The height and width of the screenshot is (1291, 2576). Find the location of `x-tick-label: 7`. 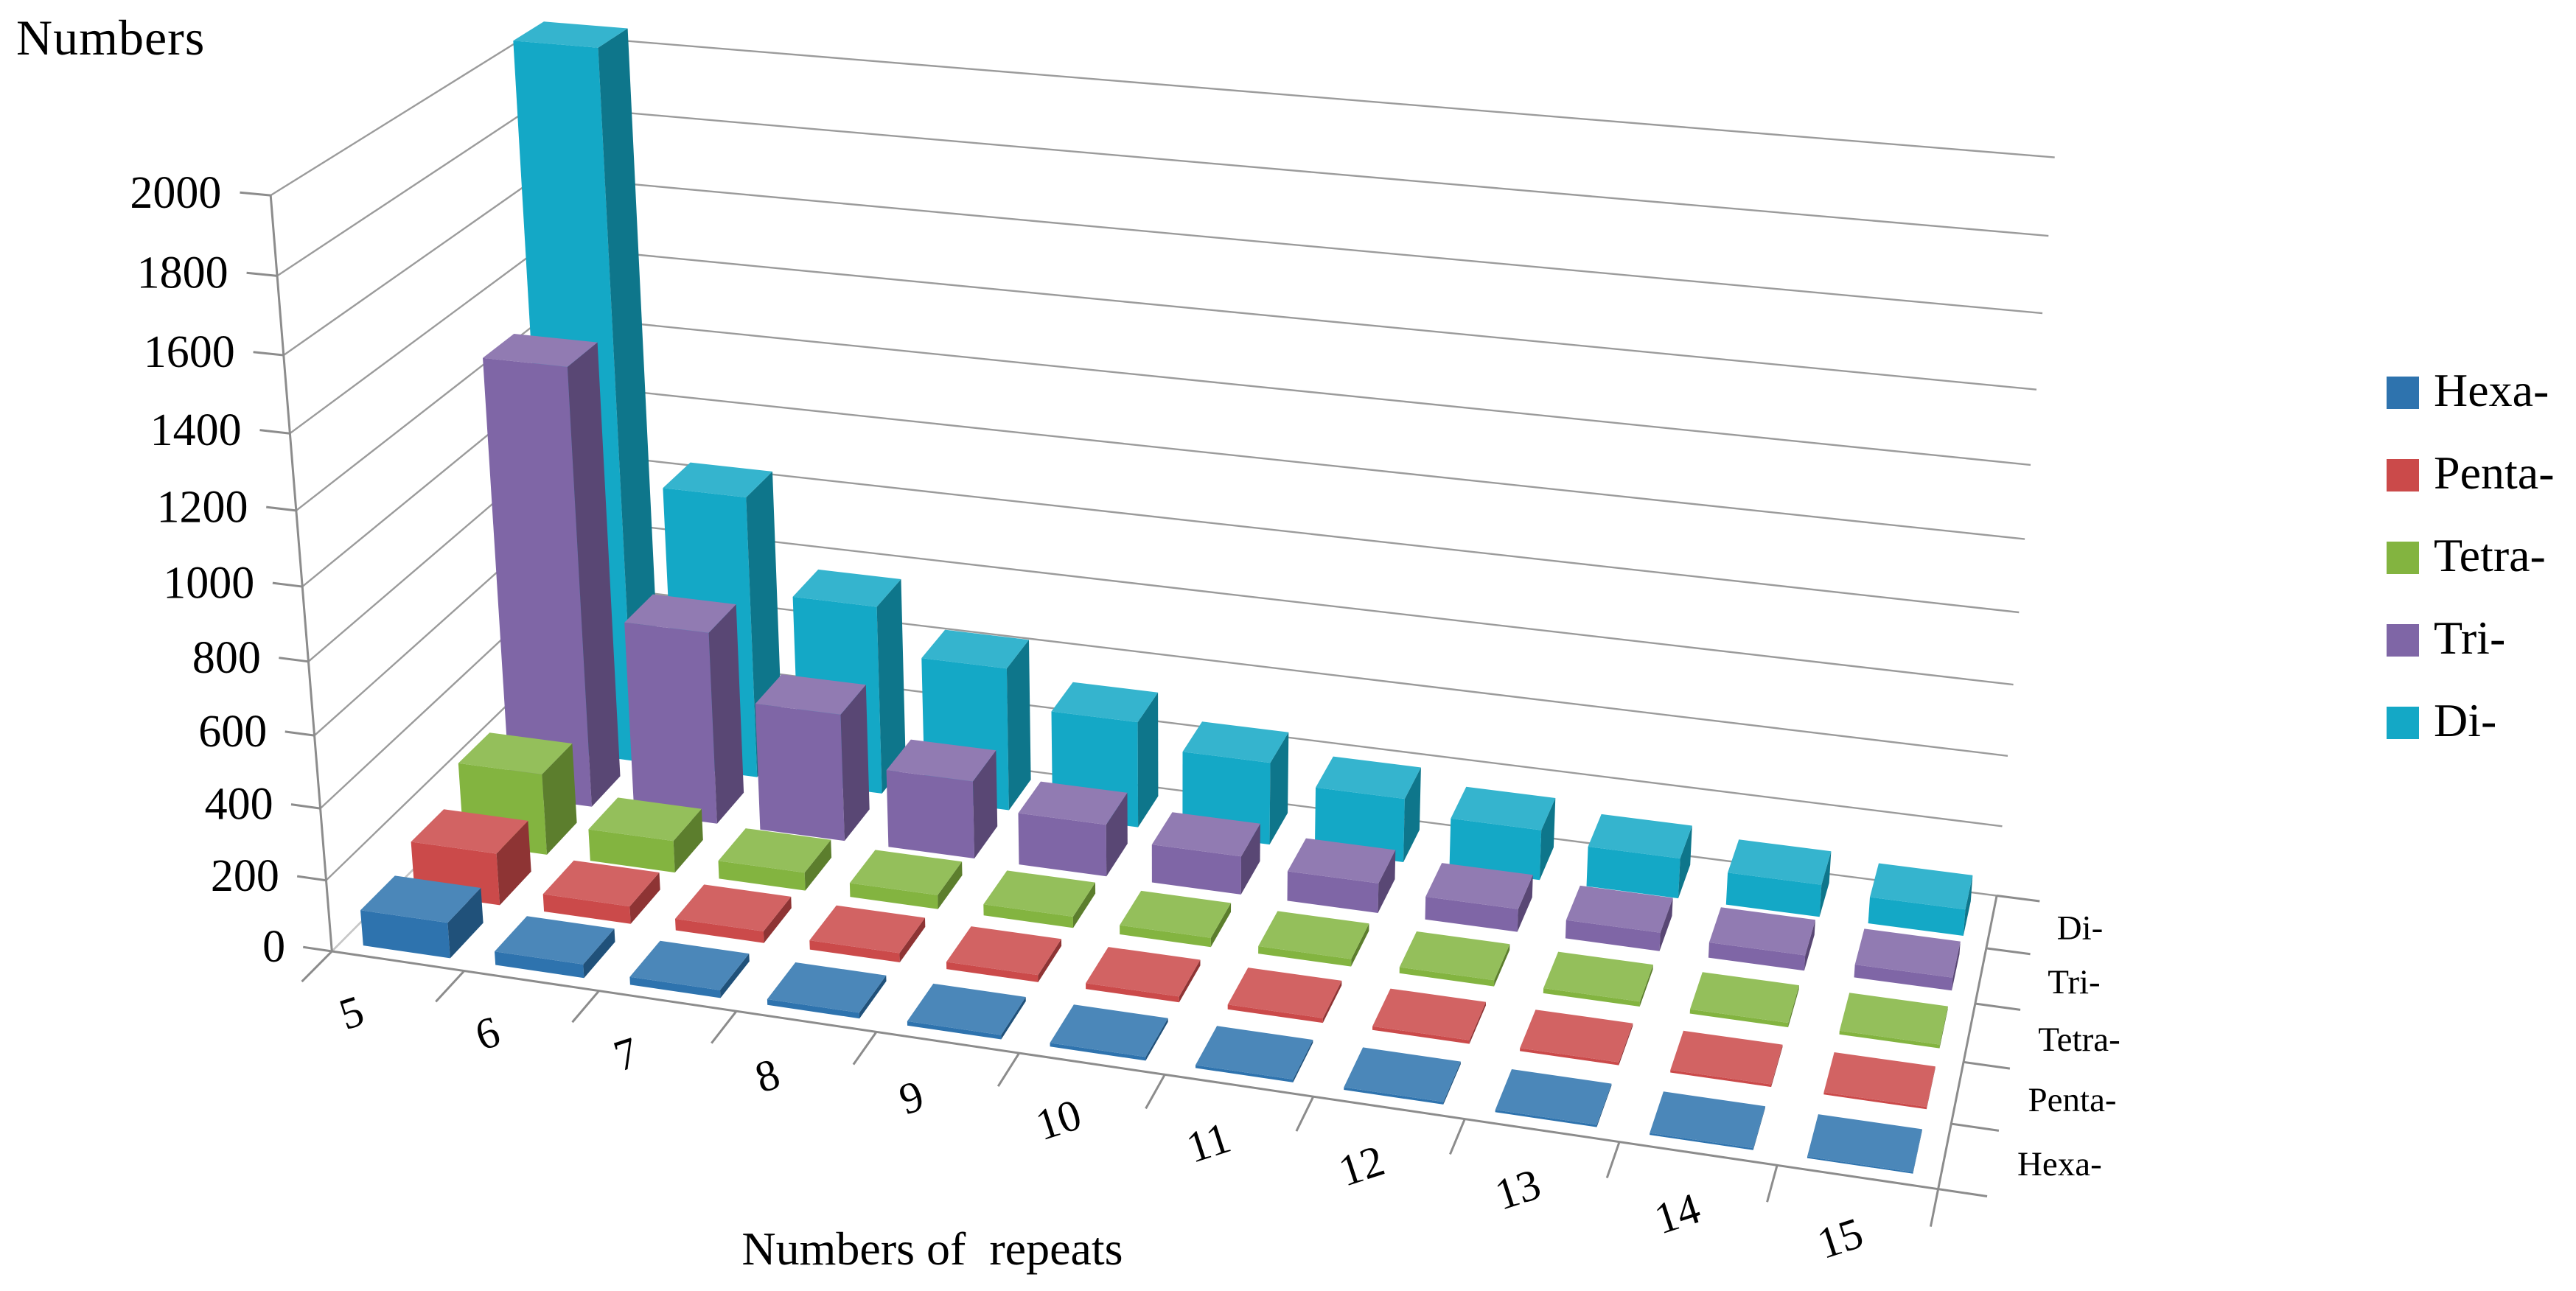

x-tick-label: 7 is located at coordinates (626, 1054).